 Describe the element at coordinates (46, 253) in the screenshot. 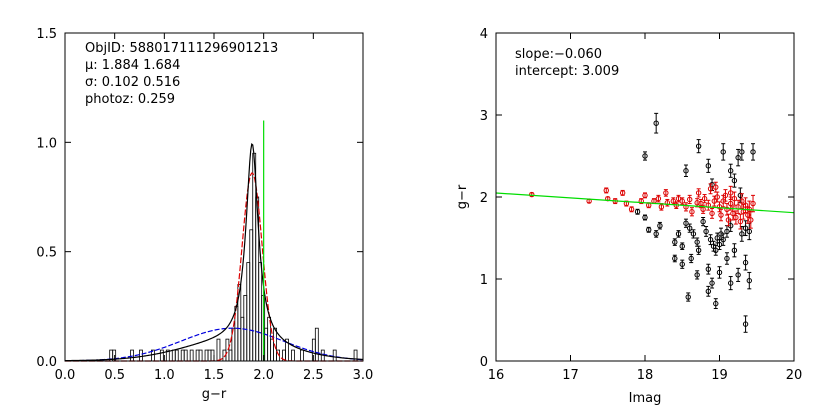

I see `histogram-ytick-label: 0.5` at that location.